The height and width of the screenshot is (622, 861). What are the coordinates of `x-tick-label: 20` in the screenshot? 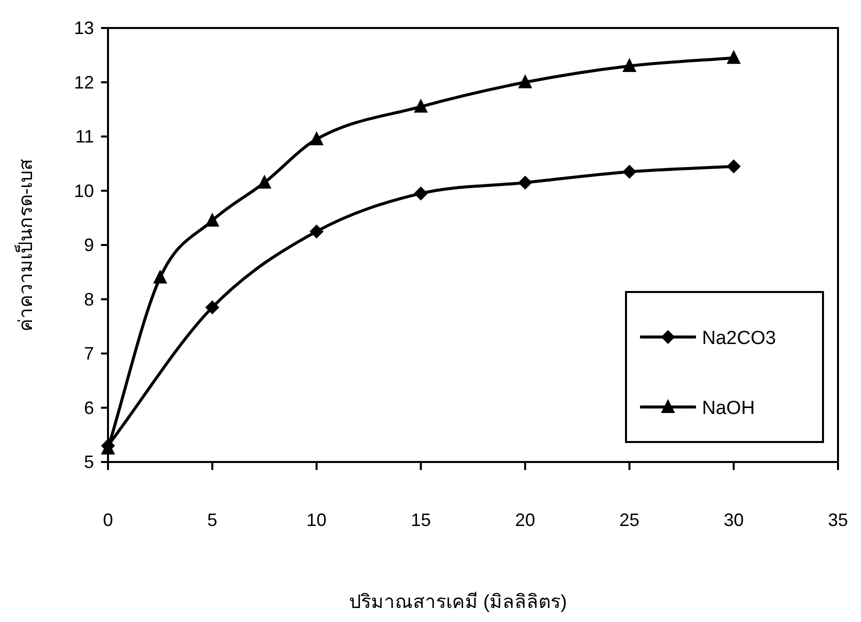 It's located at (525, 520).